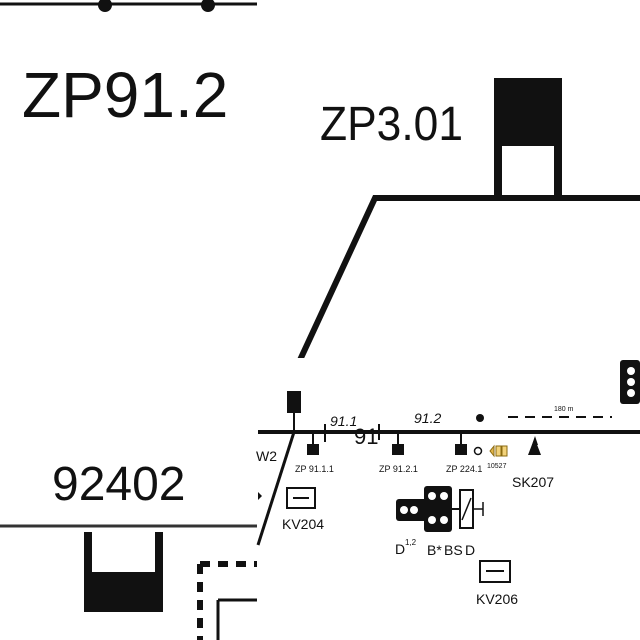 The image size is (640, 640). I want to click on kv206-box: KV206, so click(497, 583).